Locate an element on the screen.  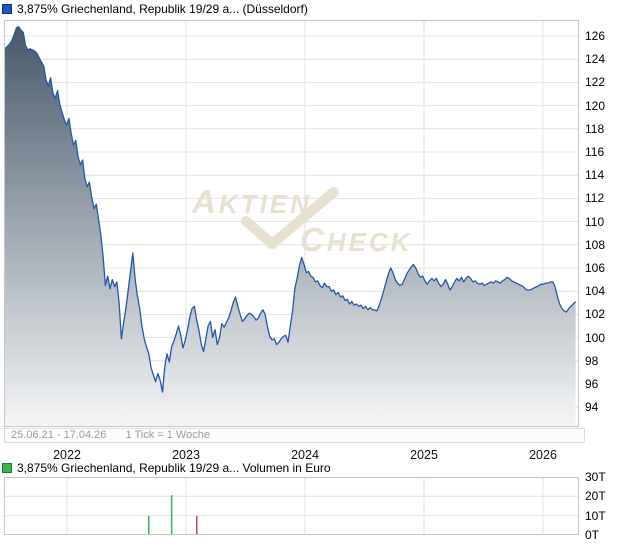
volume-series-swatch is located at coordinates (7, 467).